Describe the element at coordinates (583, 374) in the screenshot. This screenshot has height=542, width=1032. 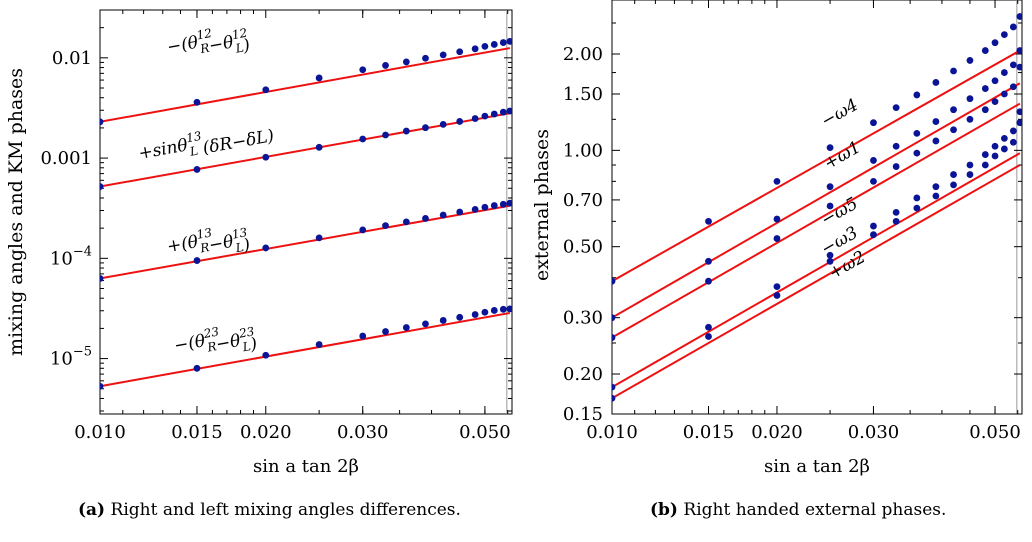
I see `y-tick-label: 0.20` at that location.